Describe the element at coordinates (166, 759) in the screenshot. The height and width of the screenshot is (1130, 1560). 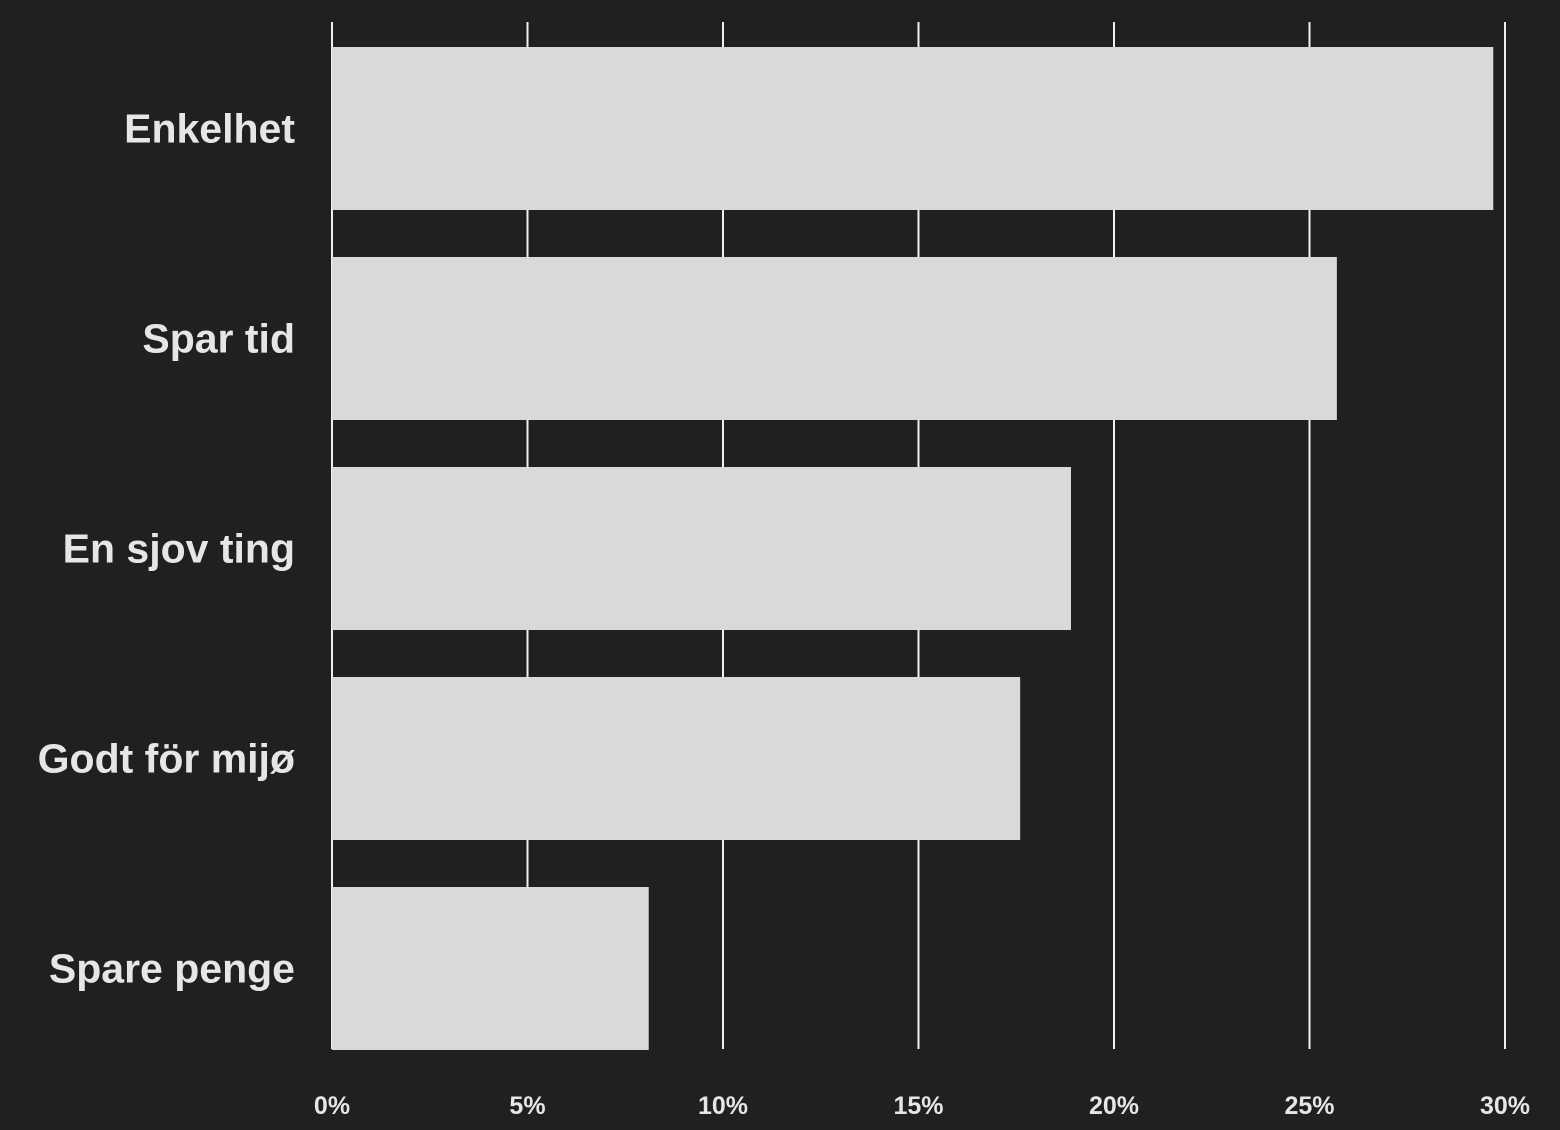
I see `category-label: Godt för mijø` at that location.